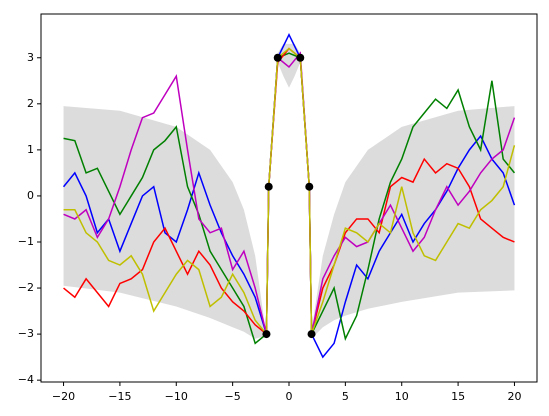 This screenshot has width=549, height=416. I want to click on y-tick-label: −3, so click(26, 333).